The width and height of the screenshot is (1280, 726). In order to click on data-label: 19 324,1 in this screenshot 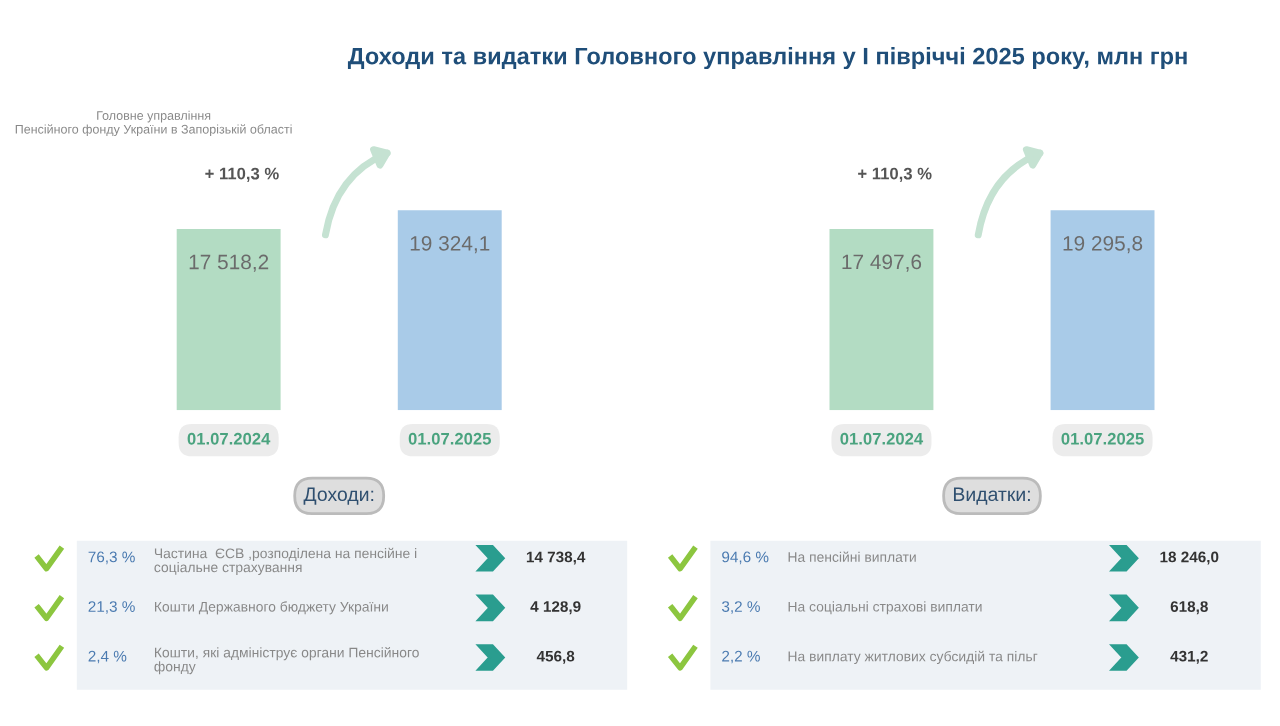, I will do `click(450, 244)`.